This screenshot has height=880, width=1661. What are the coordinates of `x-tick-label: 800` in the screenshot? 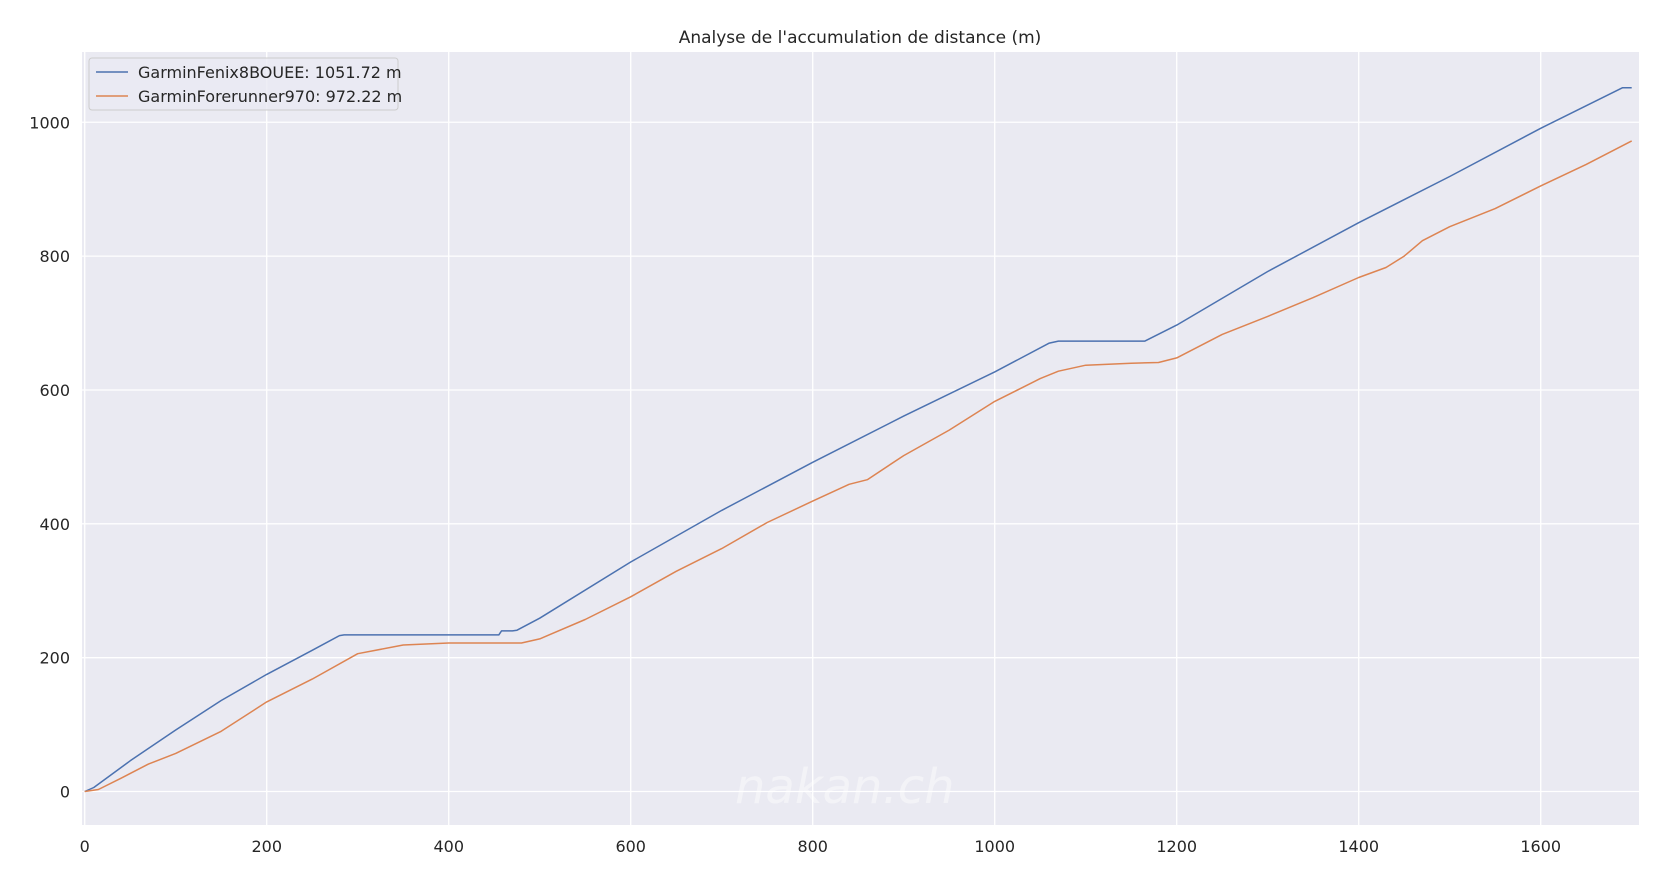 It's located at (812, 846).